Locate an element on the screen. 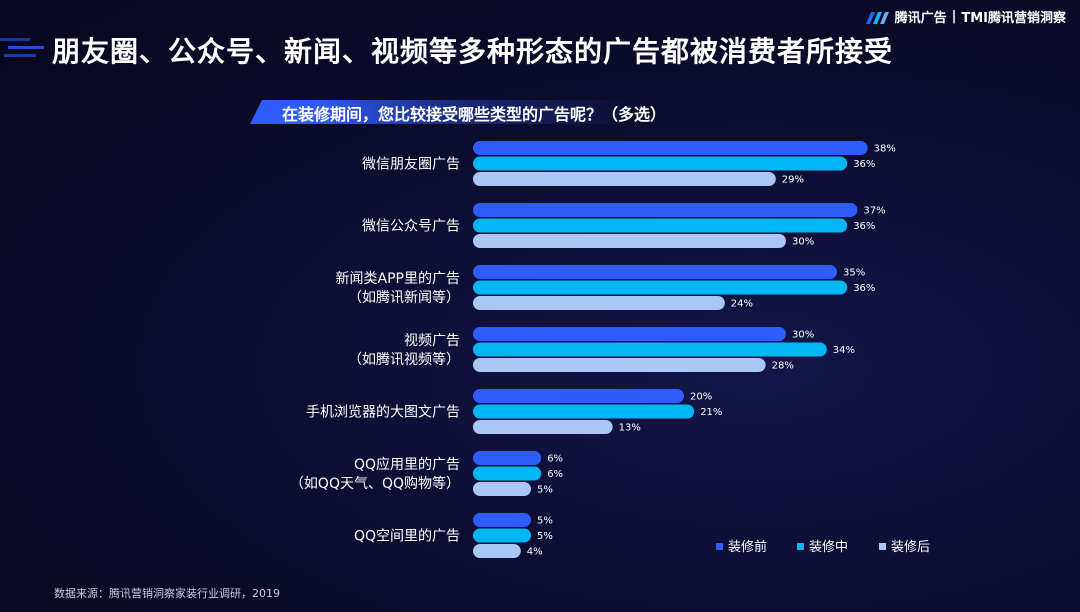  brand-name: 腾讯广告 is located at coordinates (920, 18).